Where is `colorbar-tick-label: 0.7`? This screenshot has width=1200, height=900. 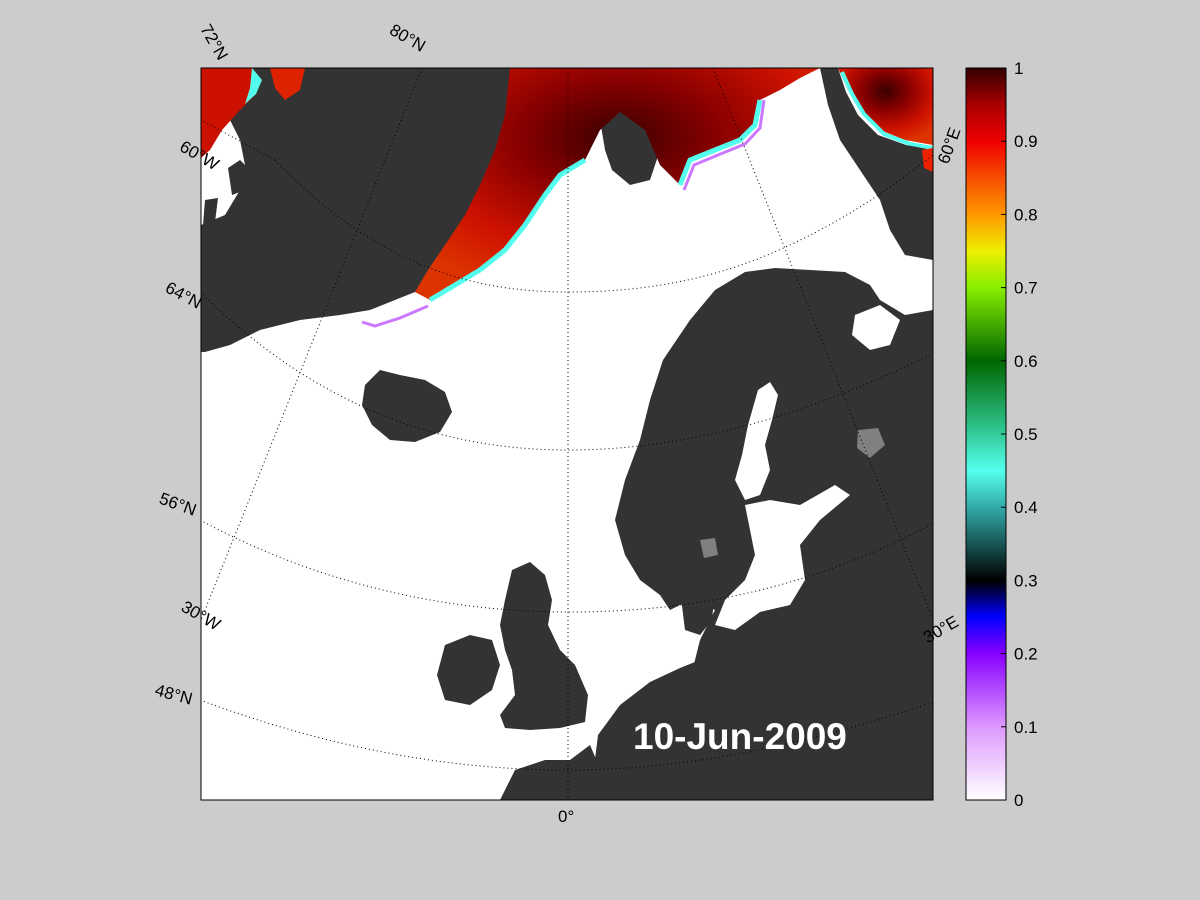 colorbar-tick-label: 0.7 is located at coordinates (1026, 288).